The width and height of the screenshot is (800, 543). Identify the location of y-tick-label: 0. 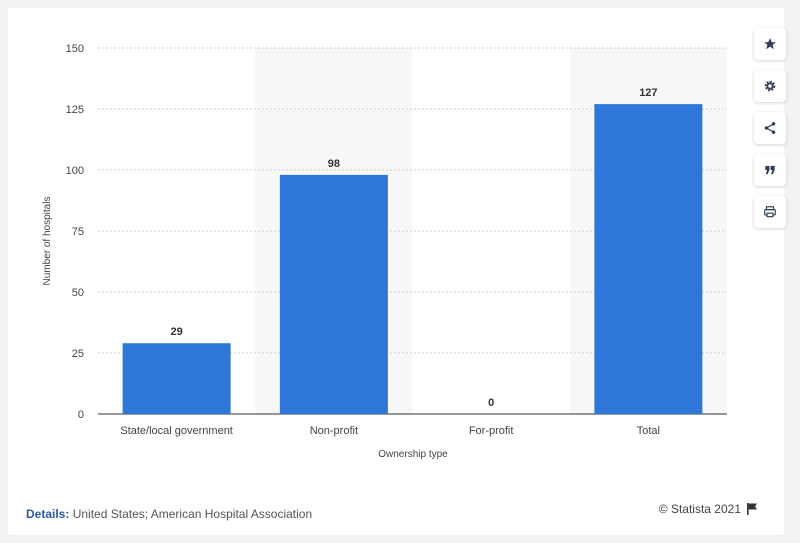
(81, 415).